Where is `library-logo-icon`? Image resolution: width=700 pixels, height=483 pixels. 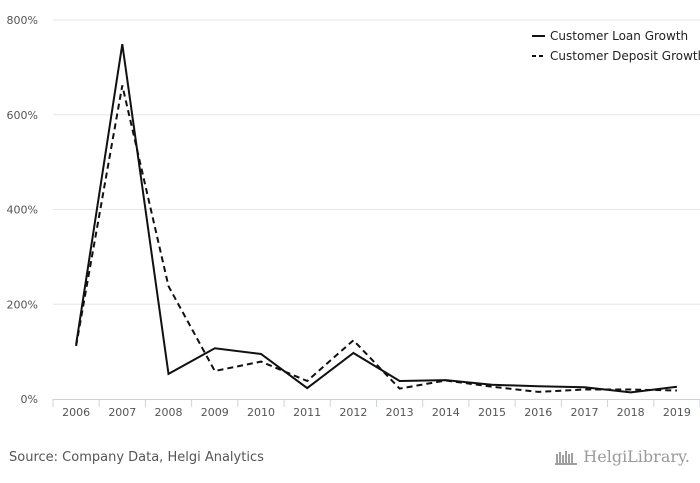 library-logo-icon is located at coordinates (566, 458).